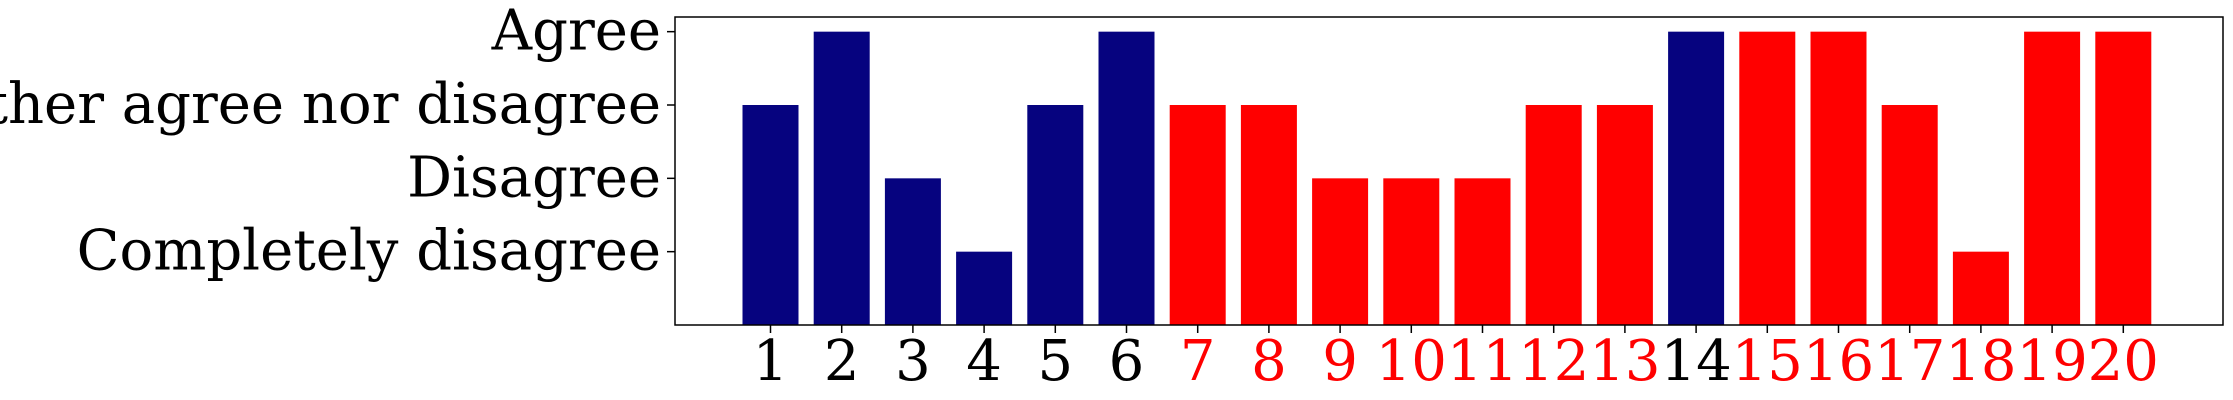  I want to click on x-tick-label-20: 20, so click(2123, 361).